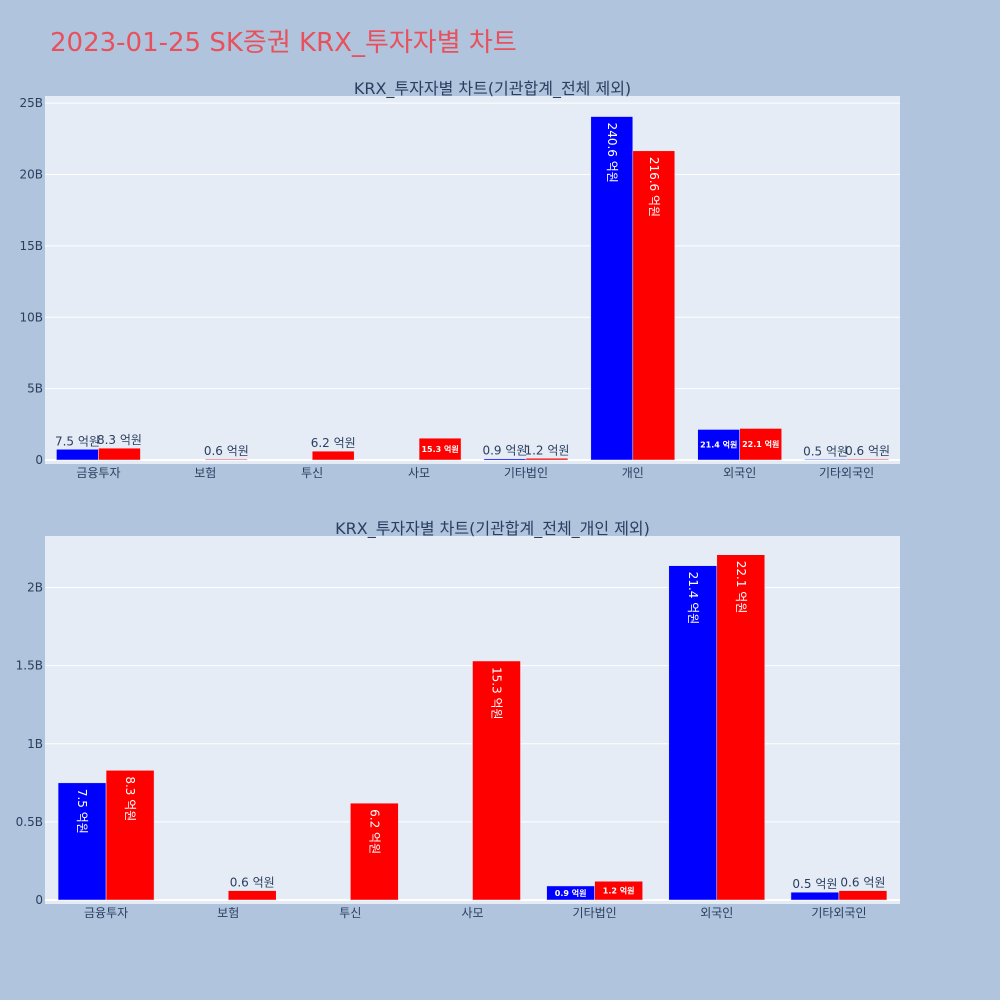 This screenshot has width=1000, height=1000. What do you see at coordinates (29, 822) in the screenshot?
I see `y-tick-label: 0.5B` at bounding box center [29, 822].